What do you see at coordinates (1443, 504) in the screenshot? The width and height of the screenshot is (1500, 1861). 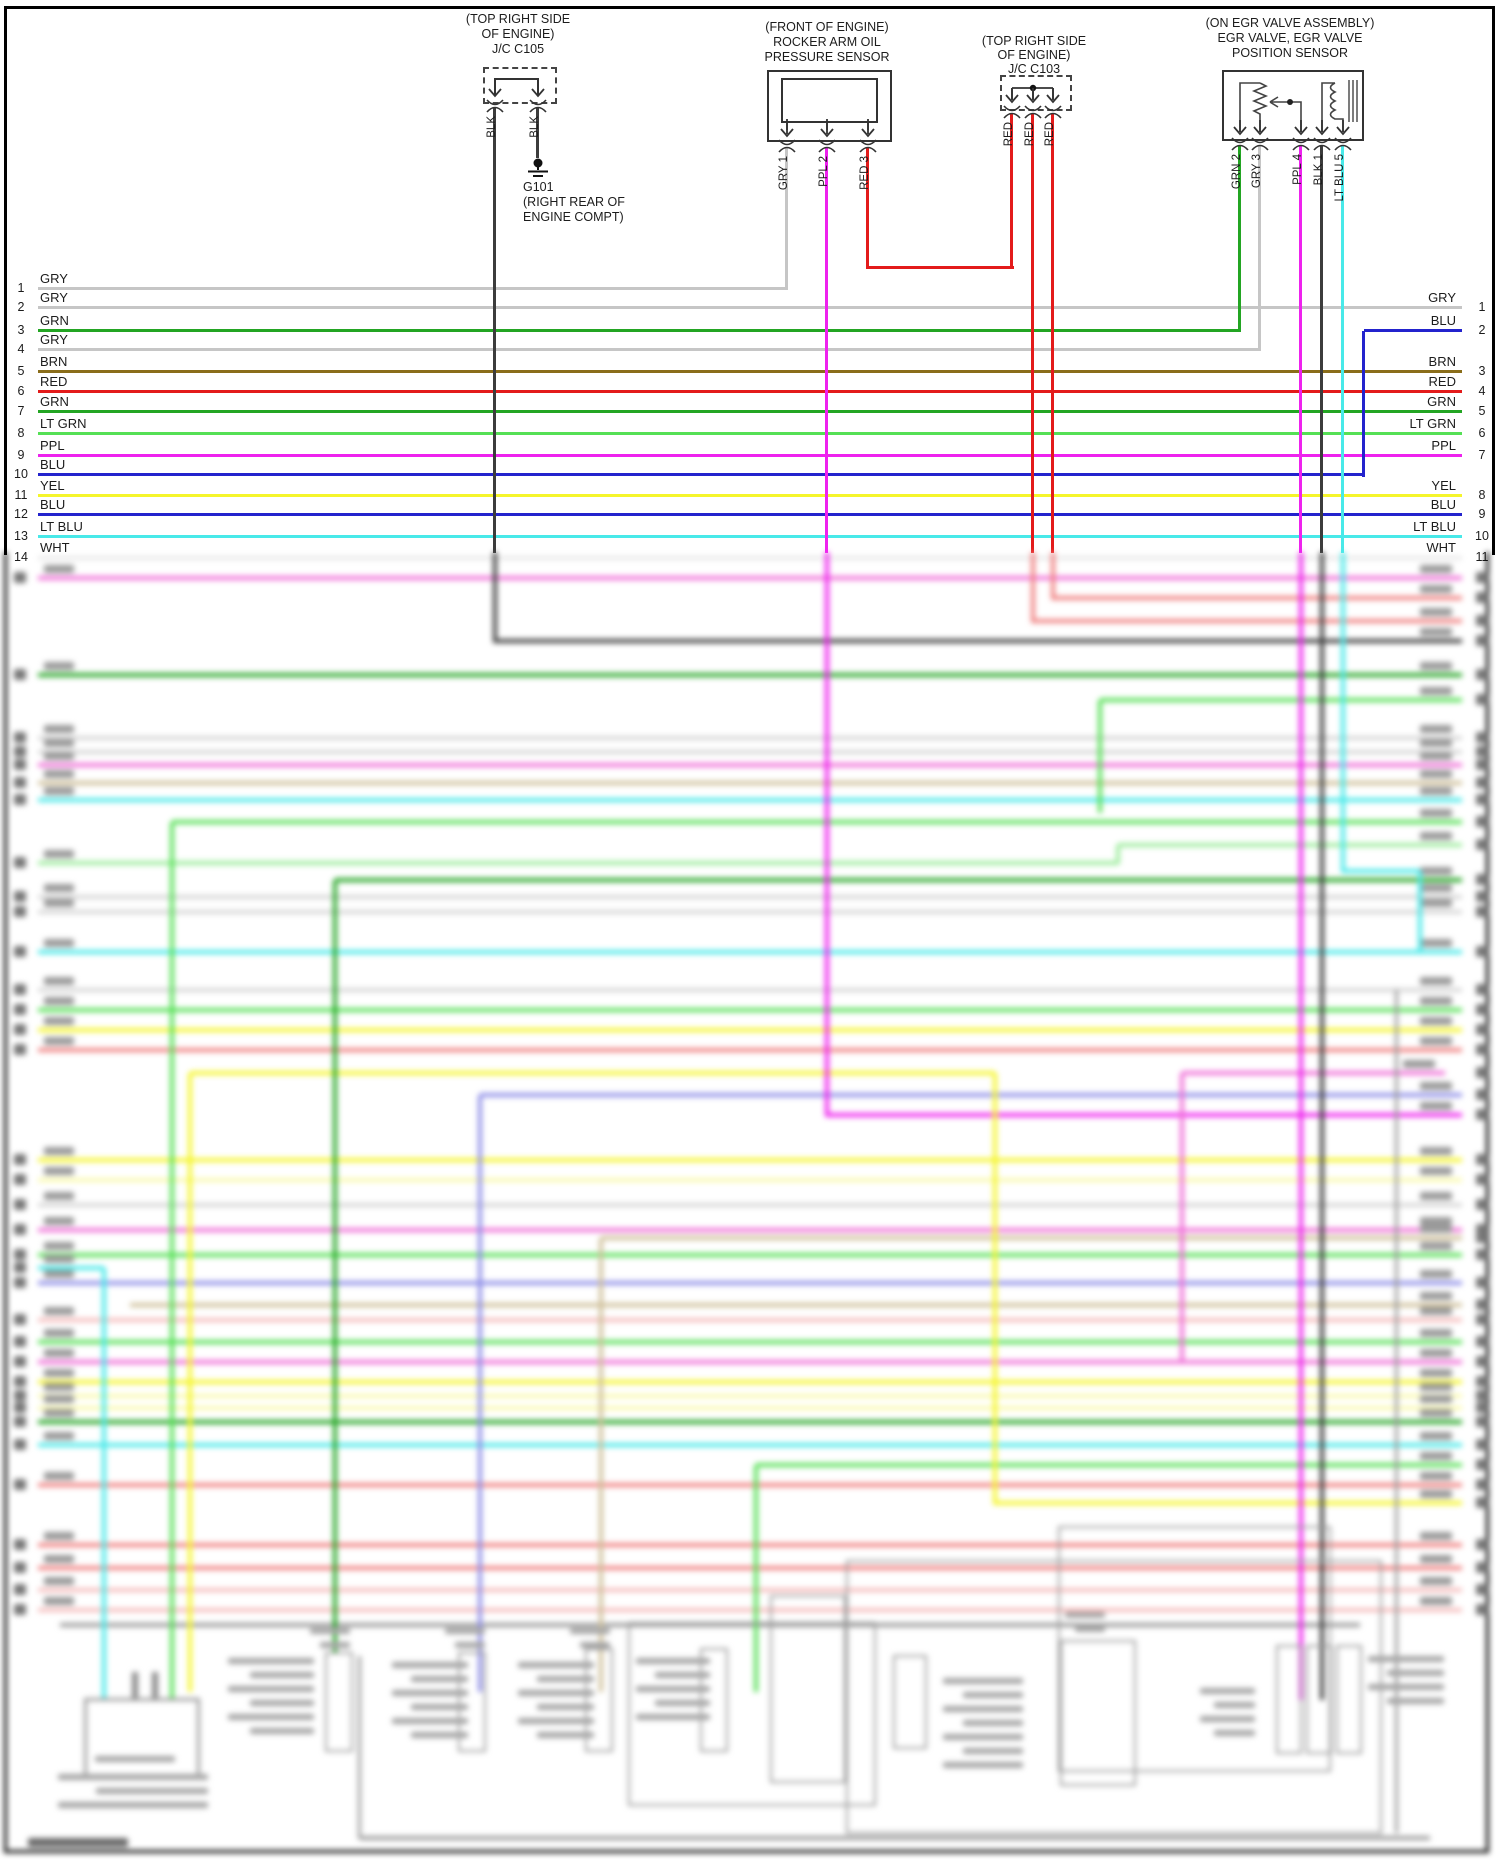 I see `right-row-wire-label: BLU` at bounding box center [1443, 504].